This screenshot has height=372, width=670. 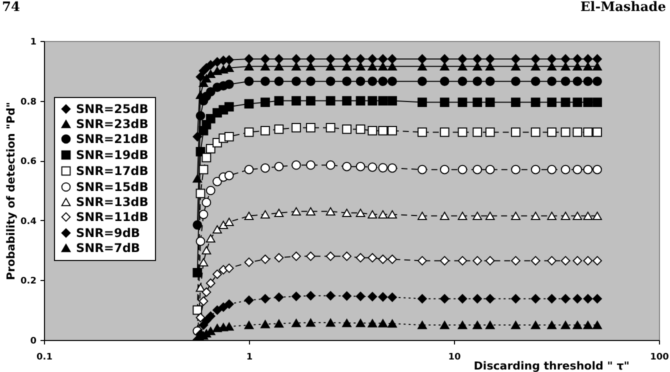 What do you see at coordinates (659, 357) in the screenshot?
I see `x-tick-label: 100` at bounding box center [659, 357].